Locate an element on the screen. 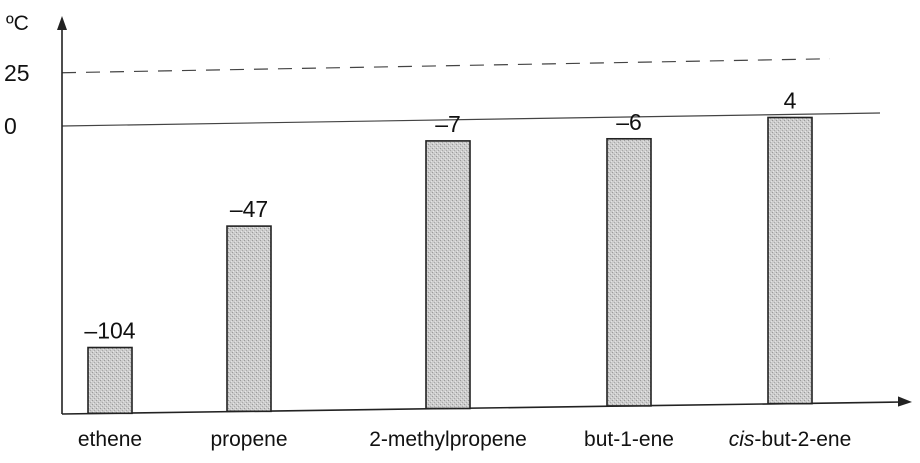 This screenshot has width=920, height=463. y-tick-label-0: 0 is located at coordinates (10, 126).